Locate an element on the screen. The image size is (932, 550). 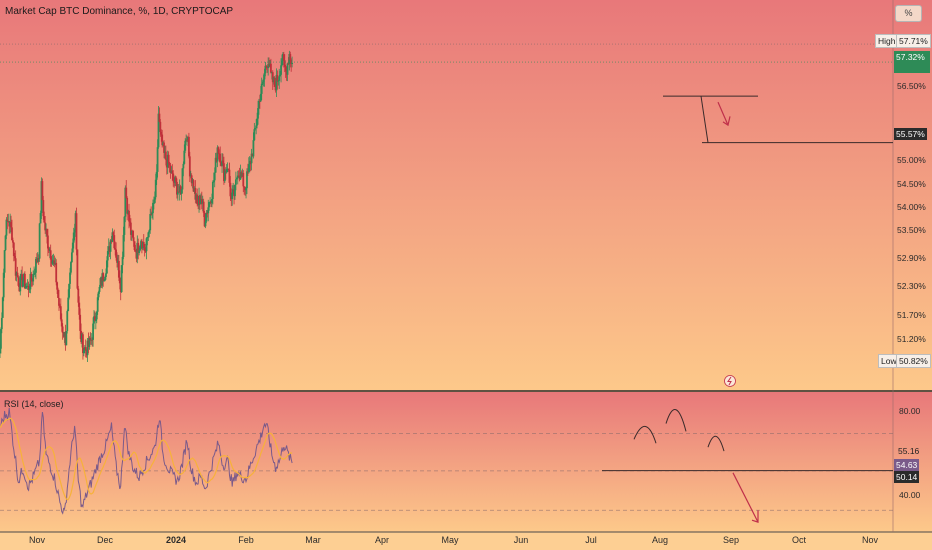
rsi-series-line is located at coordinates (146, 461).